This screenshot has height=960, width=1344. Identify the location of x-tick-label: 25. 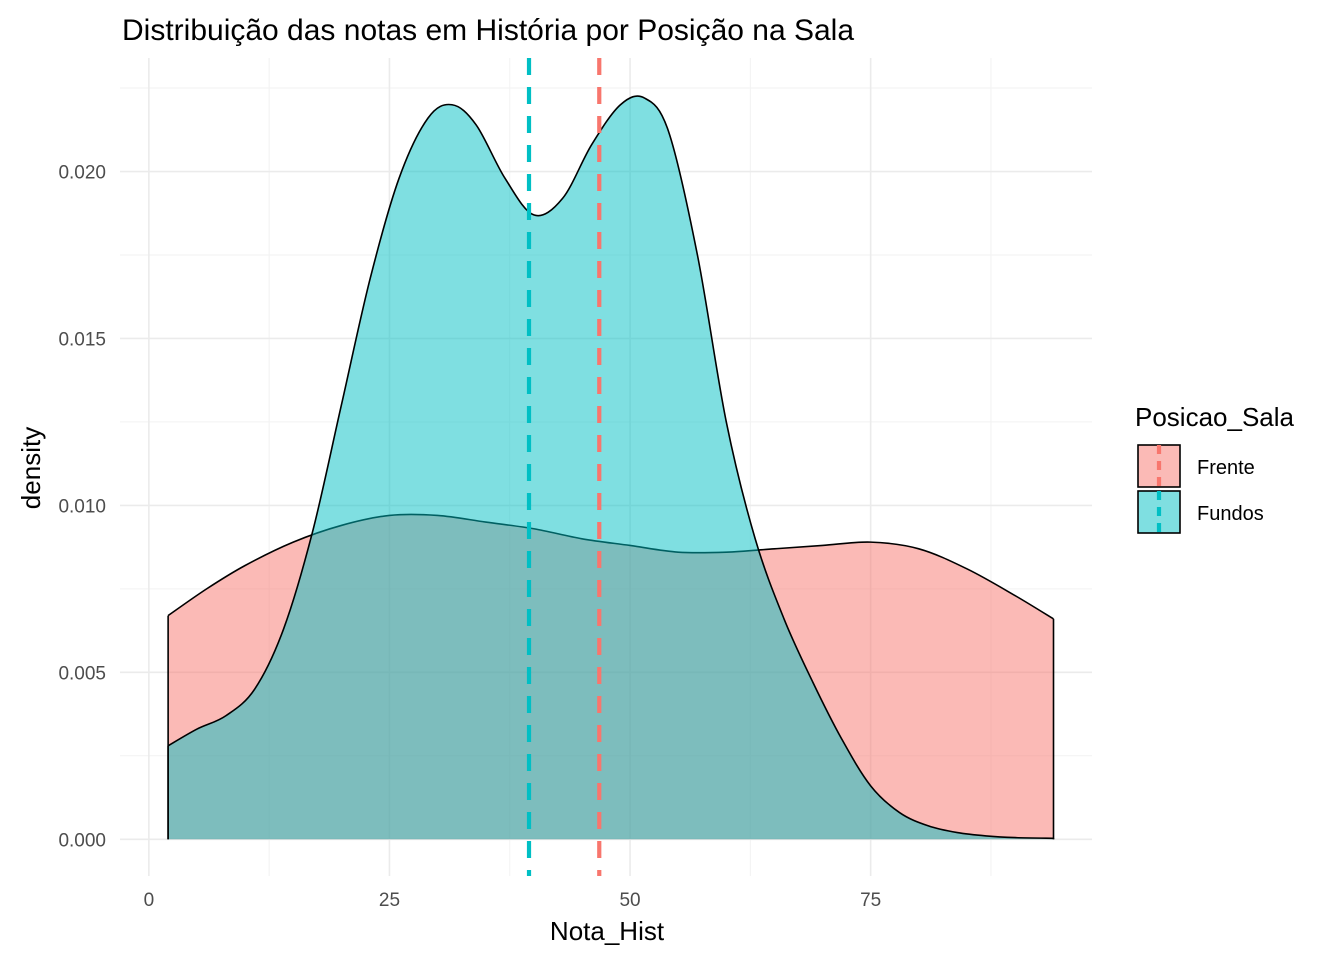
(389, 900).